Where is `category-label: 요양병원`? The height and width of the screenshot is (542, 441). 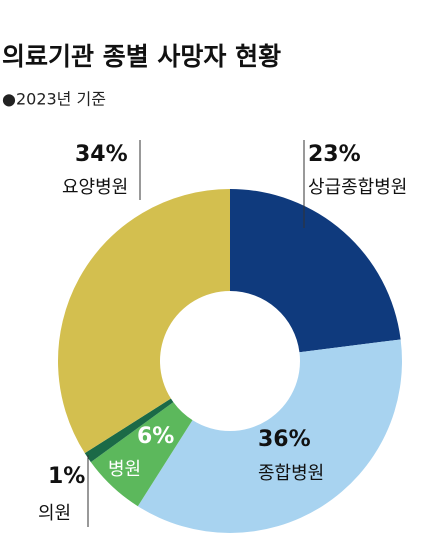 category-label: 요양병원 is located at coordinates (95, 187).